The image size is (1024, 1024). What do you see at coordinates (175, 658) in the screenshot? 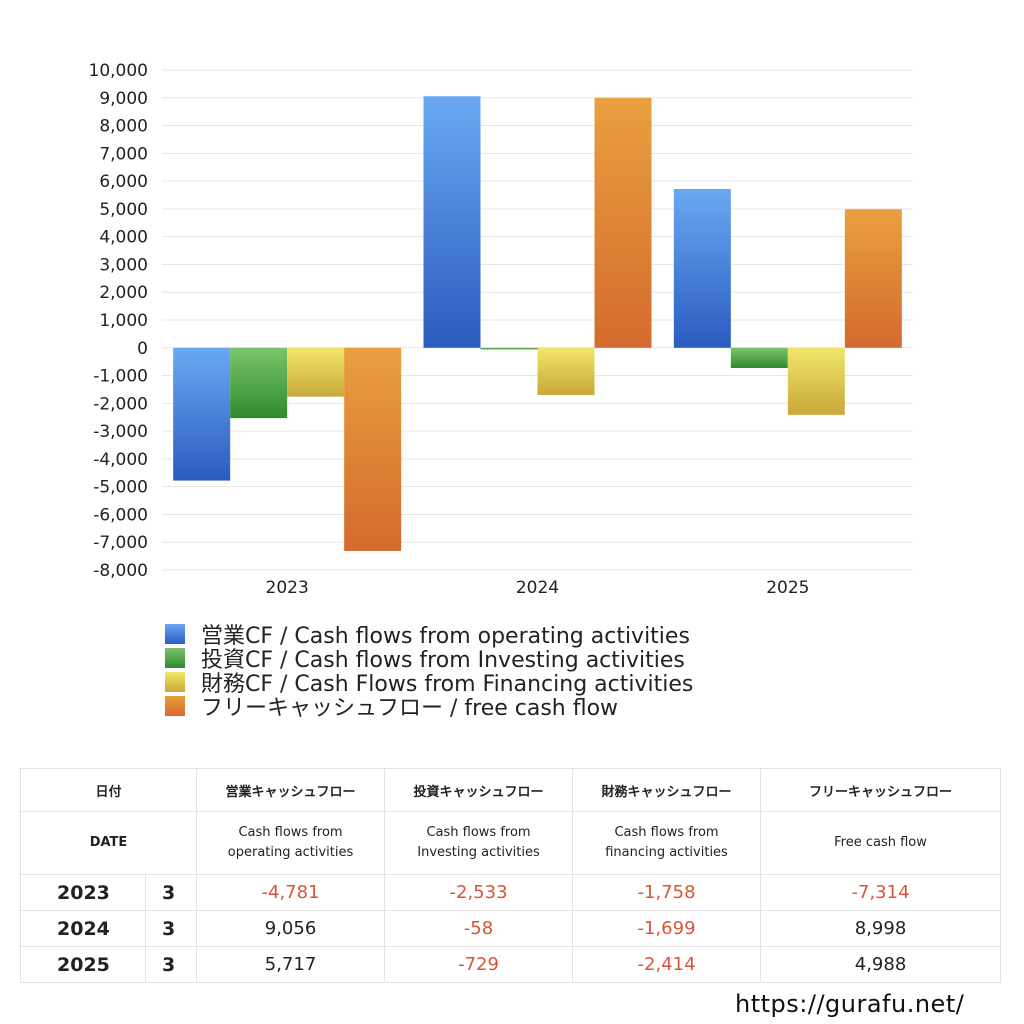
I see `legend-swatch-investing` at bounding box center [175, 658].